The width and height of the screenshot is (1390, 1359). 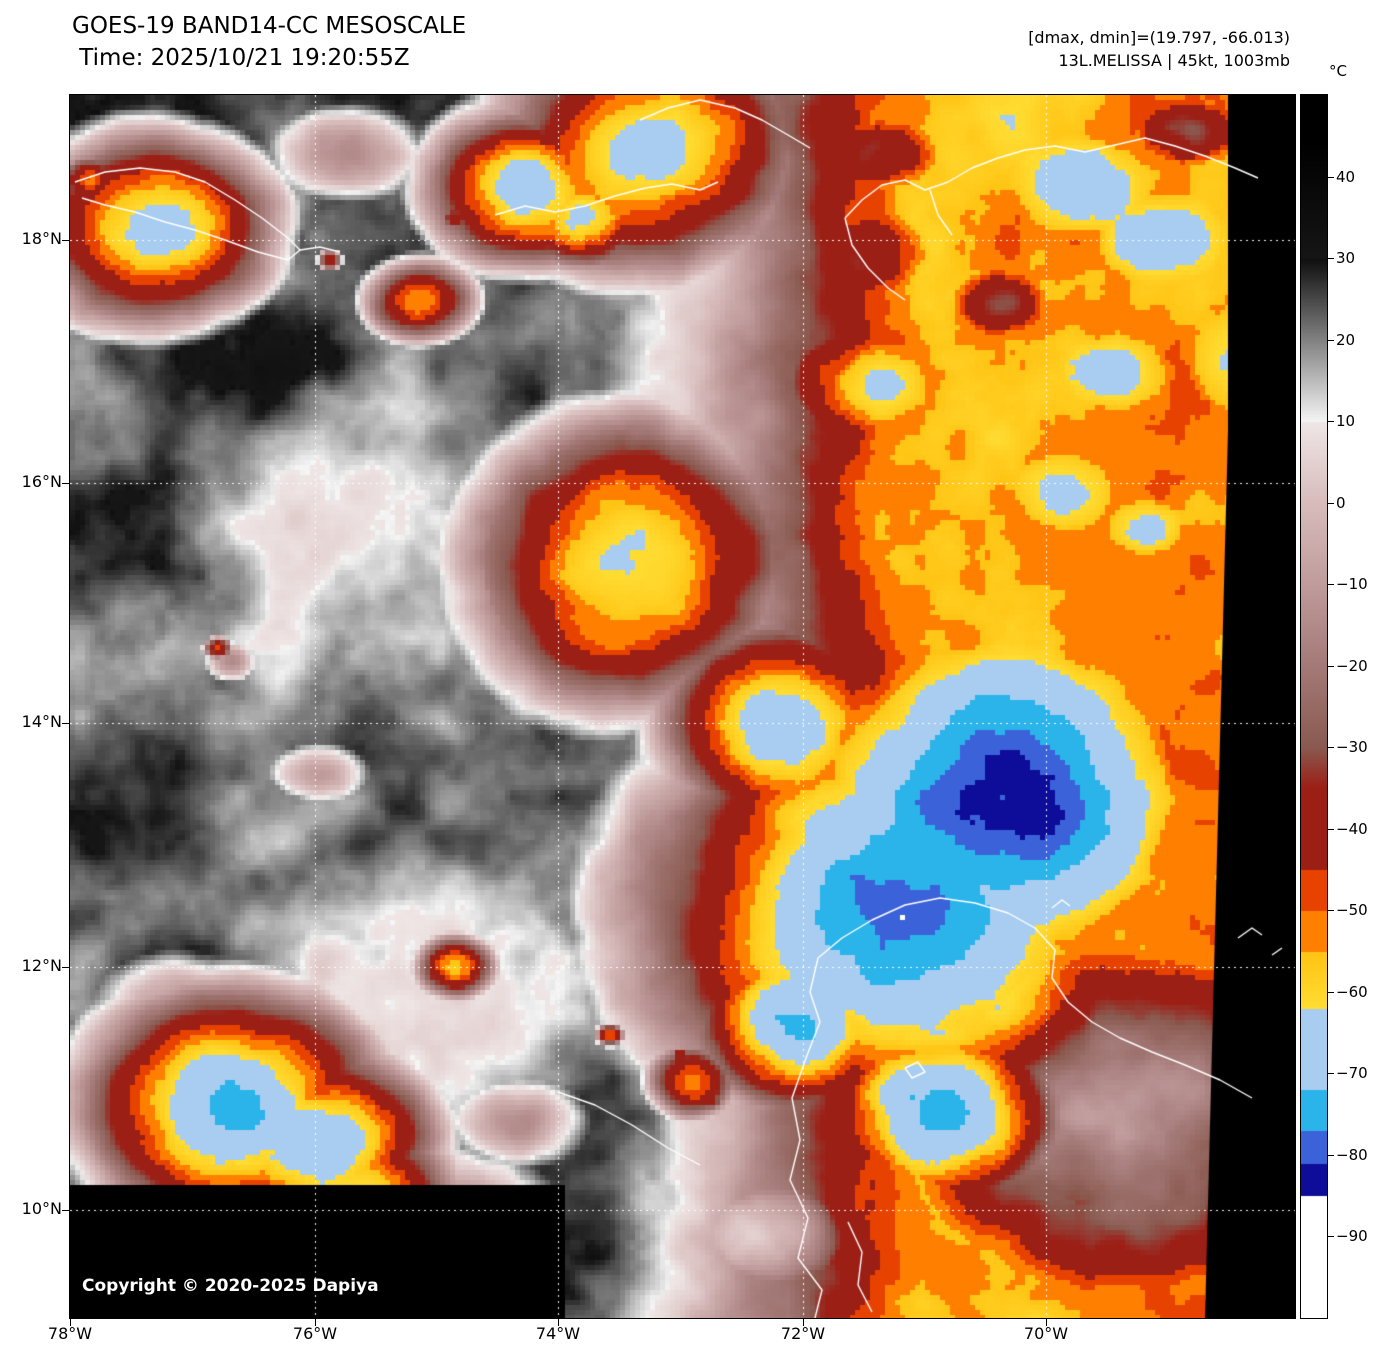 I want to click on colorbar, so click(x=1314, y=706).